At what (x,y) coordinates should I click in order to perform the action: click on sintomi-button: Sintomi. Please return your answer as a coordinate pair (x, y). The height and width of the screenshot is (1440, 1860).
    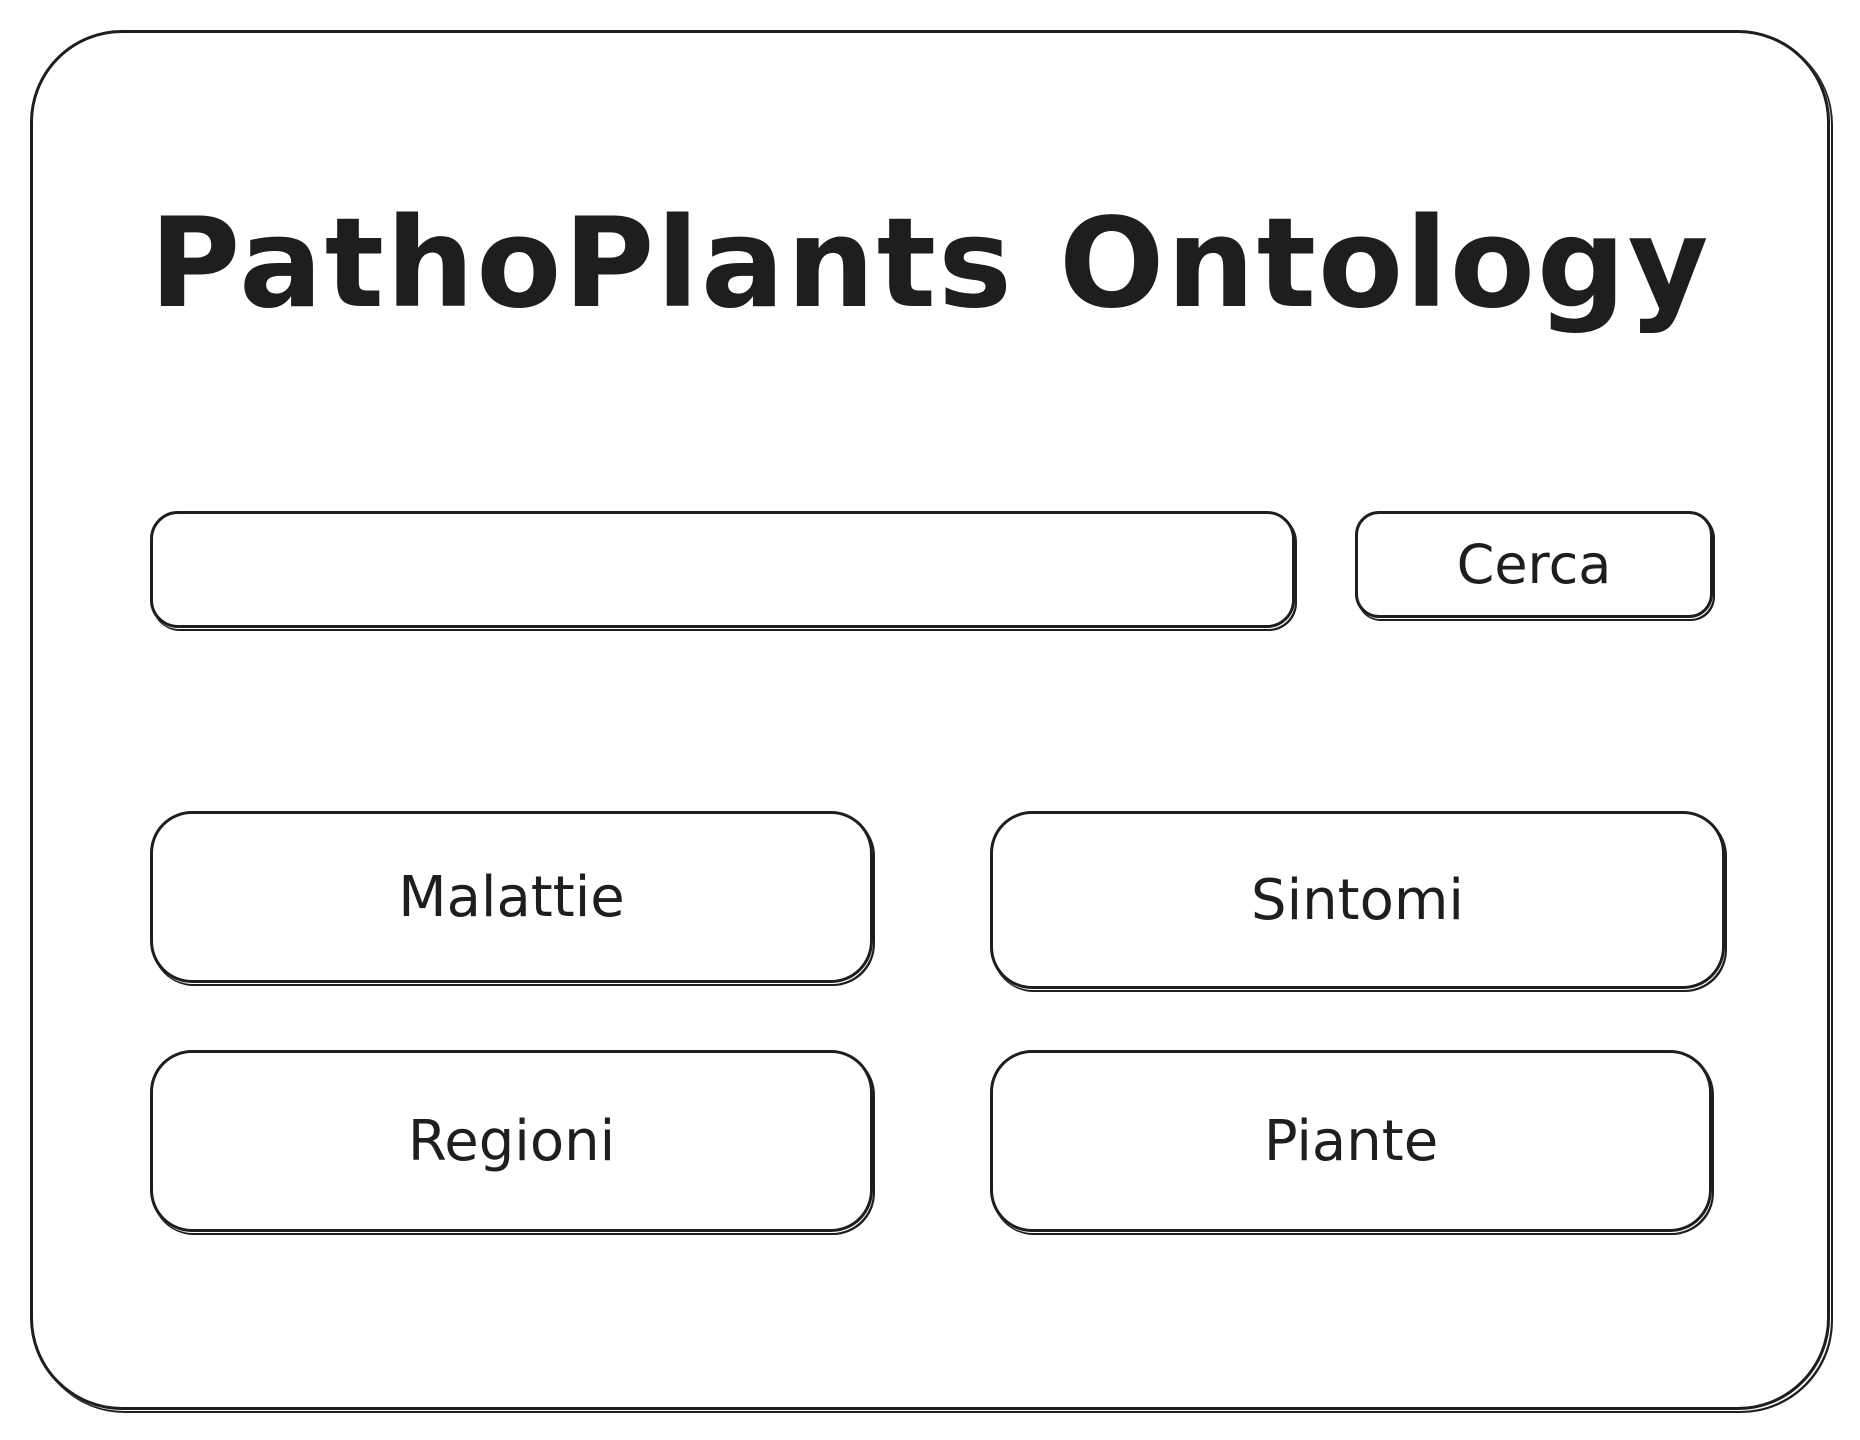
    Looking at the image, I should click on (1357, 900).